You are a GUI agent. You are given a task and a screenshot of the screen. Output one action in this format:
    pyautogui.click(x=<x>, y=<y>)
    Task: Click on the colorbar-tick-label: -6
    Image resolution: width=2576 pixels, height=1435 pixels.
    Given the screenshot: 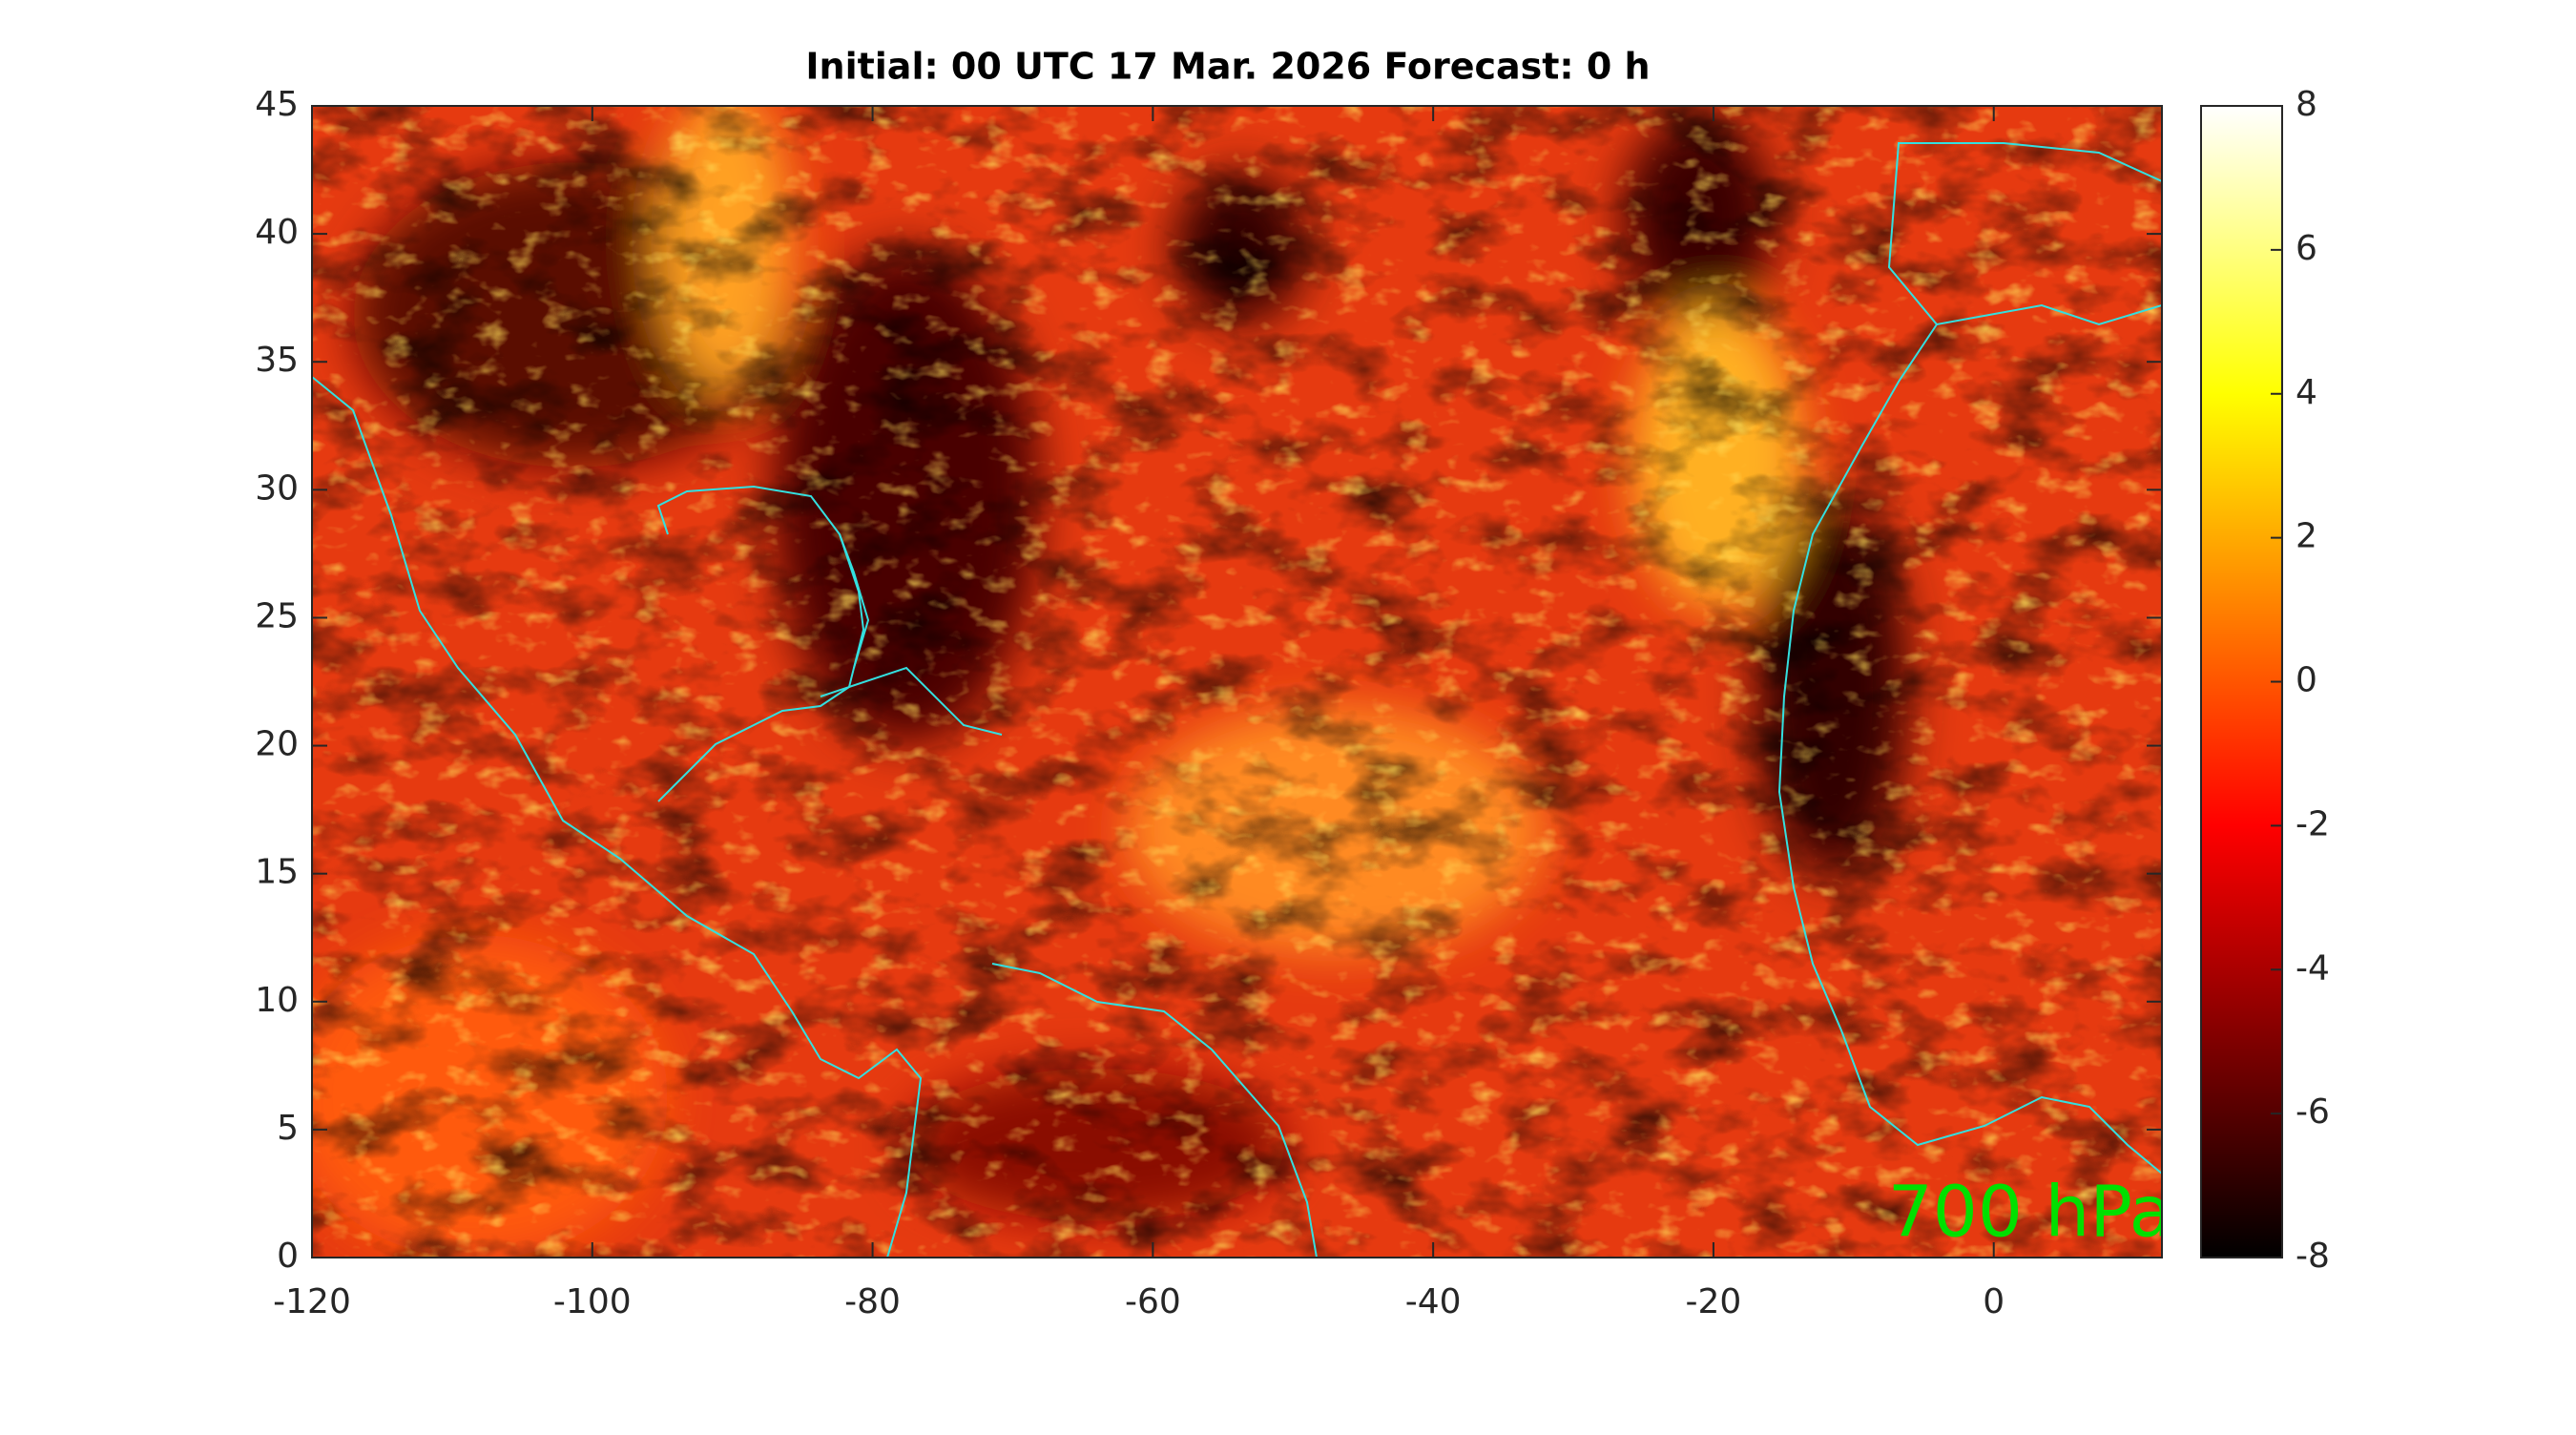 What is the action you would take?
    pyautogui.click(x=2313, y=1112)
    